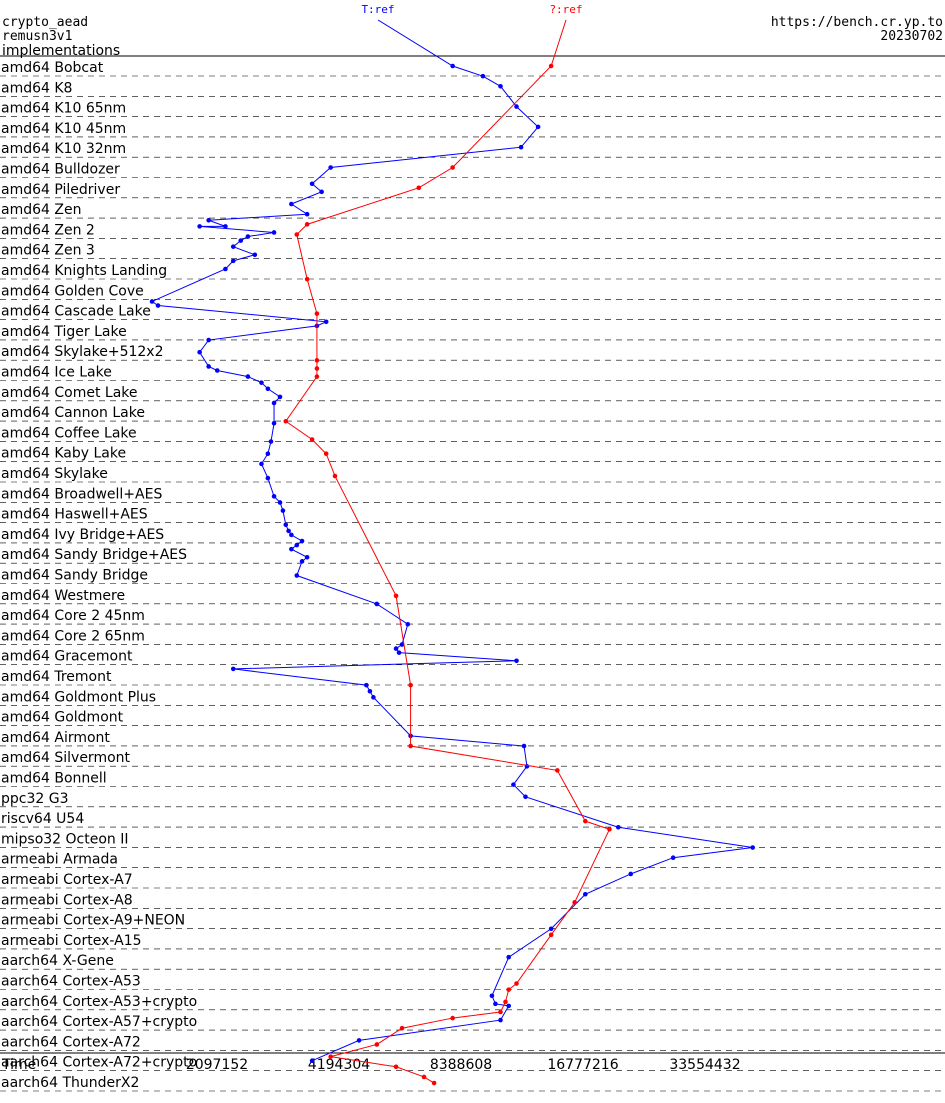 This screenshot has height=1103, width=945. I want to click on category-label: amd64 Haswell+AES, so click(74, 515).